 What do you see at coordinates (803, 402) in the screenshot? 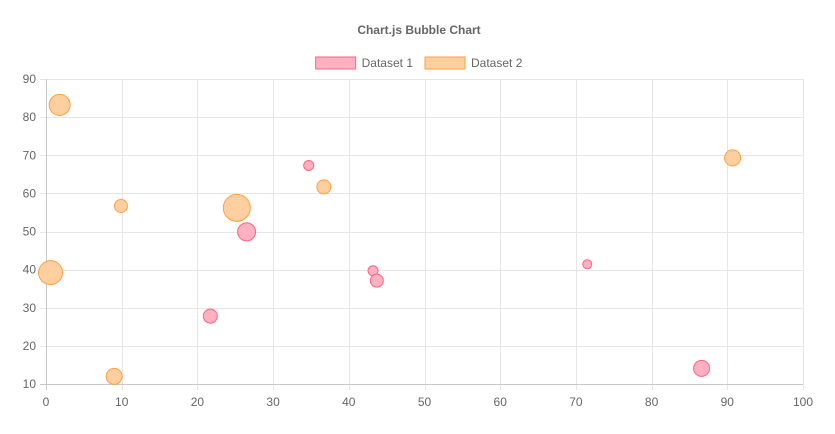
I see `x-tick-label: 100` at bounding box center [803, 402].